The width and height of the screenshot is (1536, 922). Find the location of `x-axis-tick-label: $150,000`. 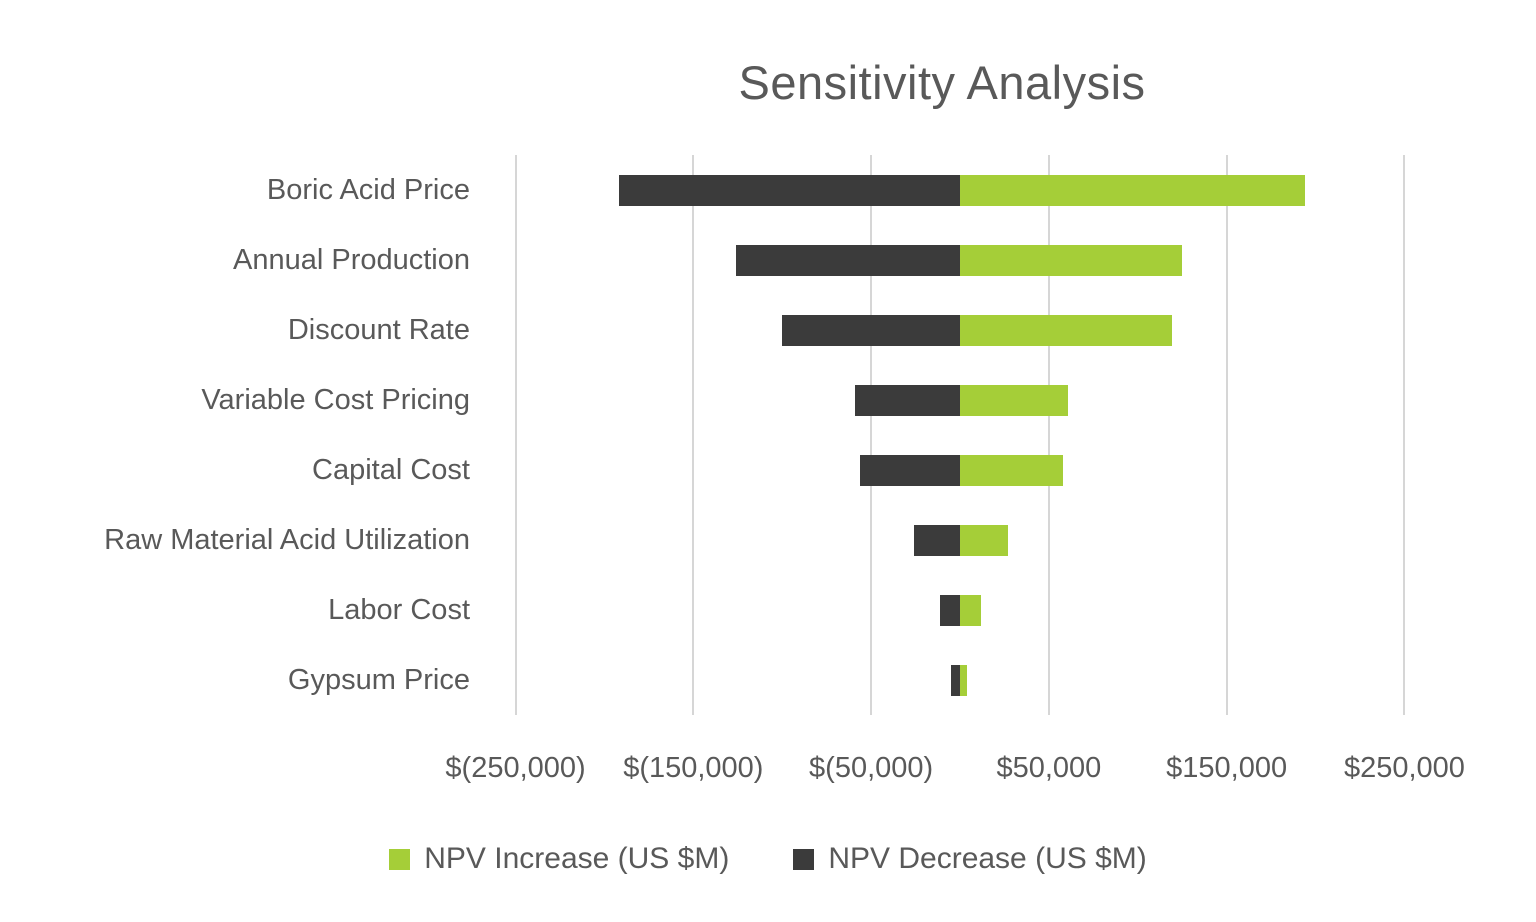

x-axis-tick-label: $150,000 is located at coordinates (1227, 768).